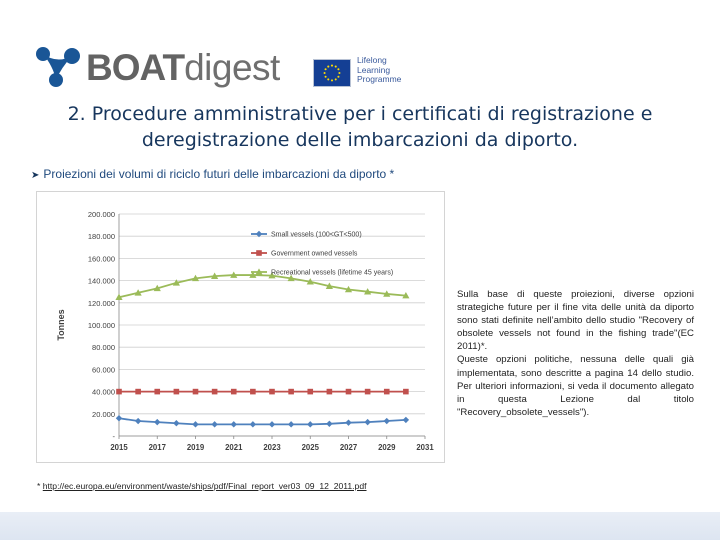  Describe the element at coordinates (135, 67) in the screenshot. I see `brand-bold: BOAT` at that location.